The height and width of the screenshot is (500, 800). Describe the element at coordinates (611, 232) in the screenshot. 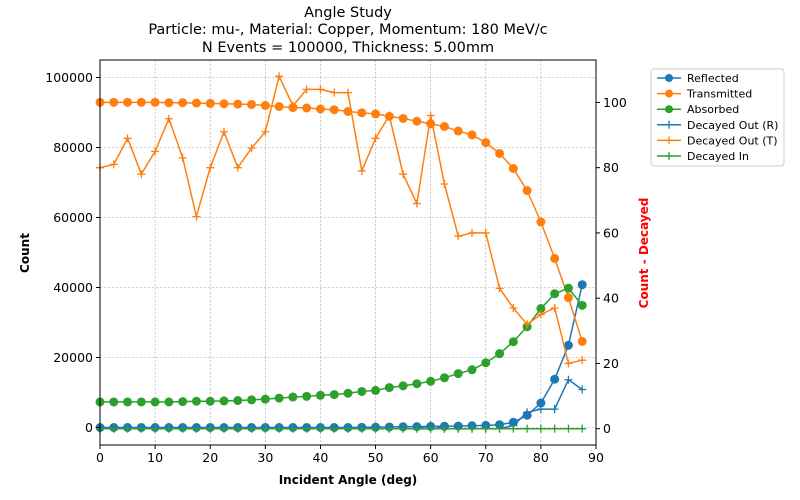

I see `y-right-tick-label: 60` at that location.